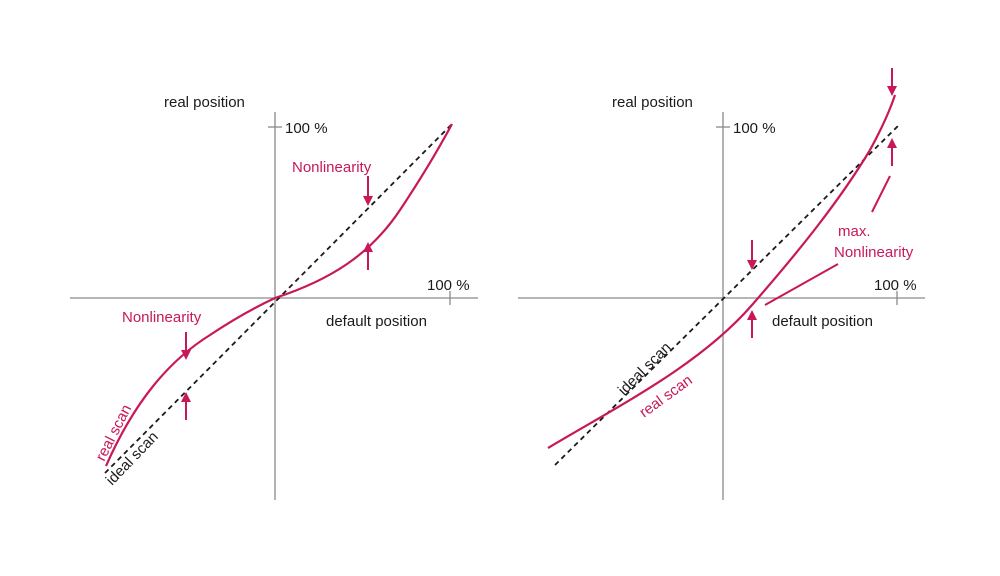 Image resolution: width=1000 pixels, height=576 pixels. I want to click on right-max-label-line1: max., so click(854, 231).